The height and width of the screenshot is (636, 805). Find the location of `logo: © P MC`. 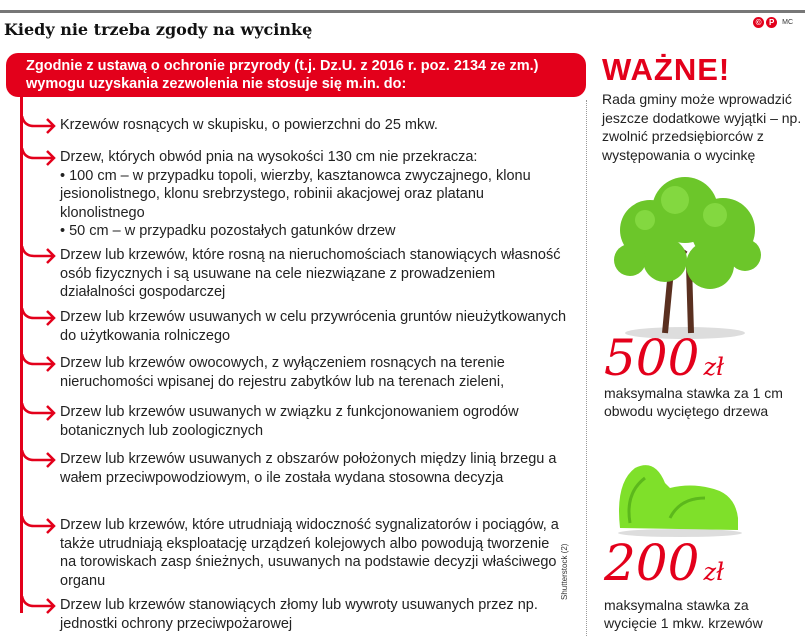

logo: © P MC is located at coordinates (773, 22).